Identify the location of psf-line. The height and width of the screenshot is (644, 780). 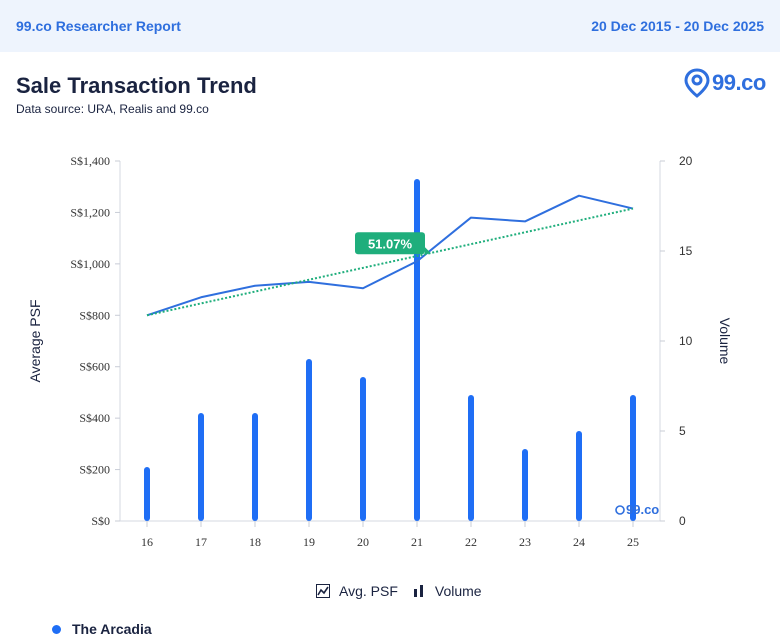
(390, 255).